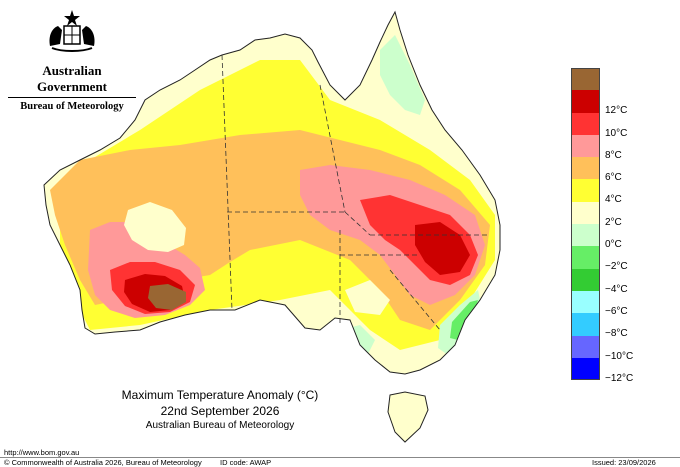  I want to click on legend-label: −6°C, so click(616, 311).